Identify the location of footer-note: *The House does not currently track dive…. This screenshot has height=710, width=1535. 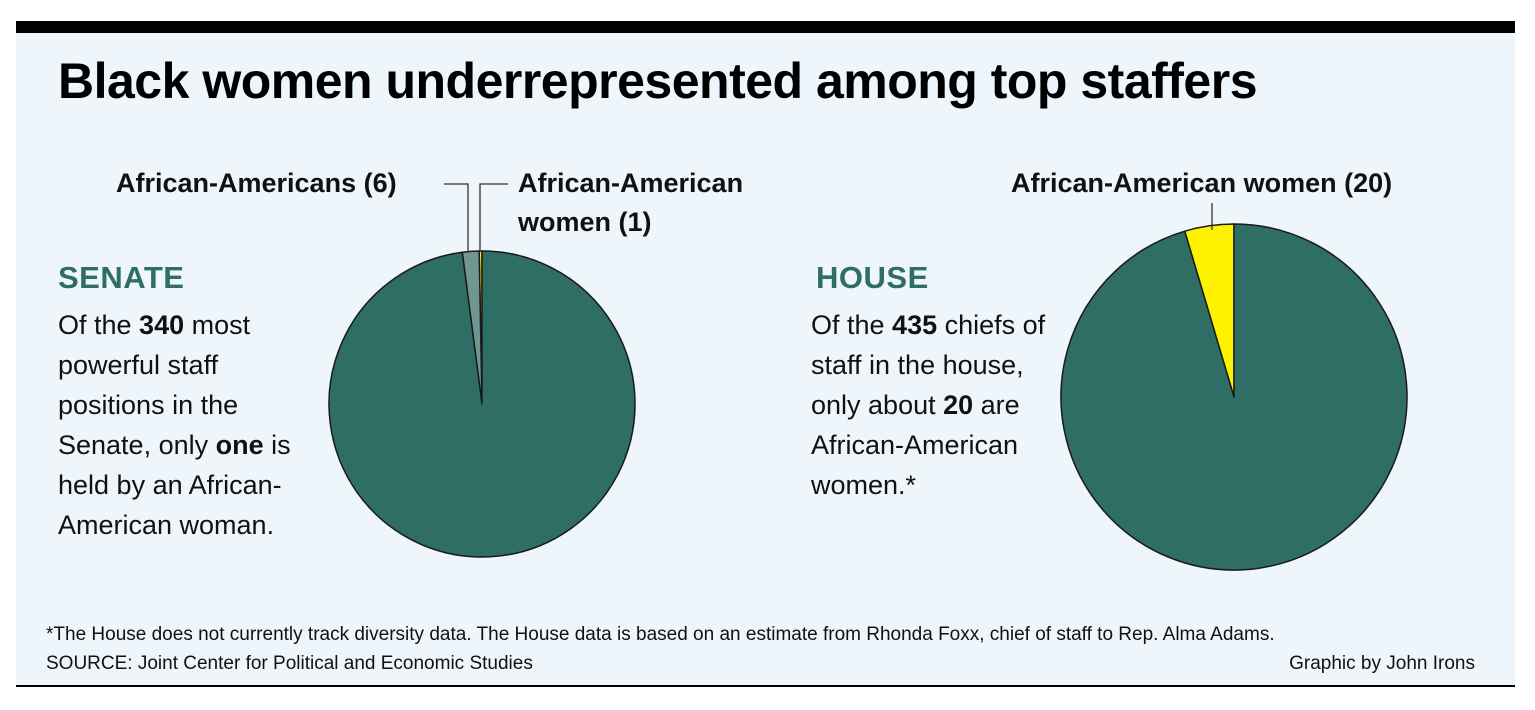
(660, 634).